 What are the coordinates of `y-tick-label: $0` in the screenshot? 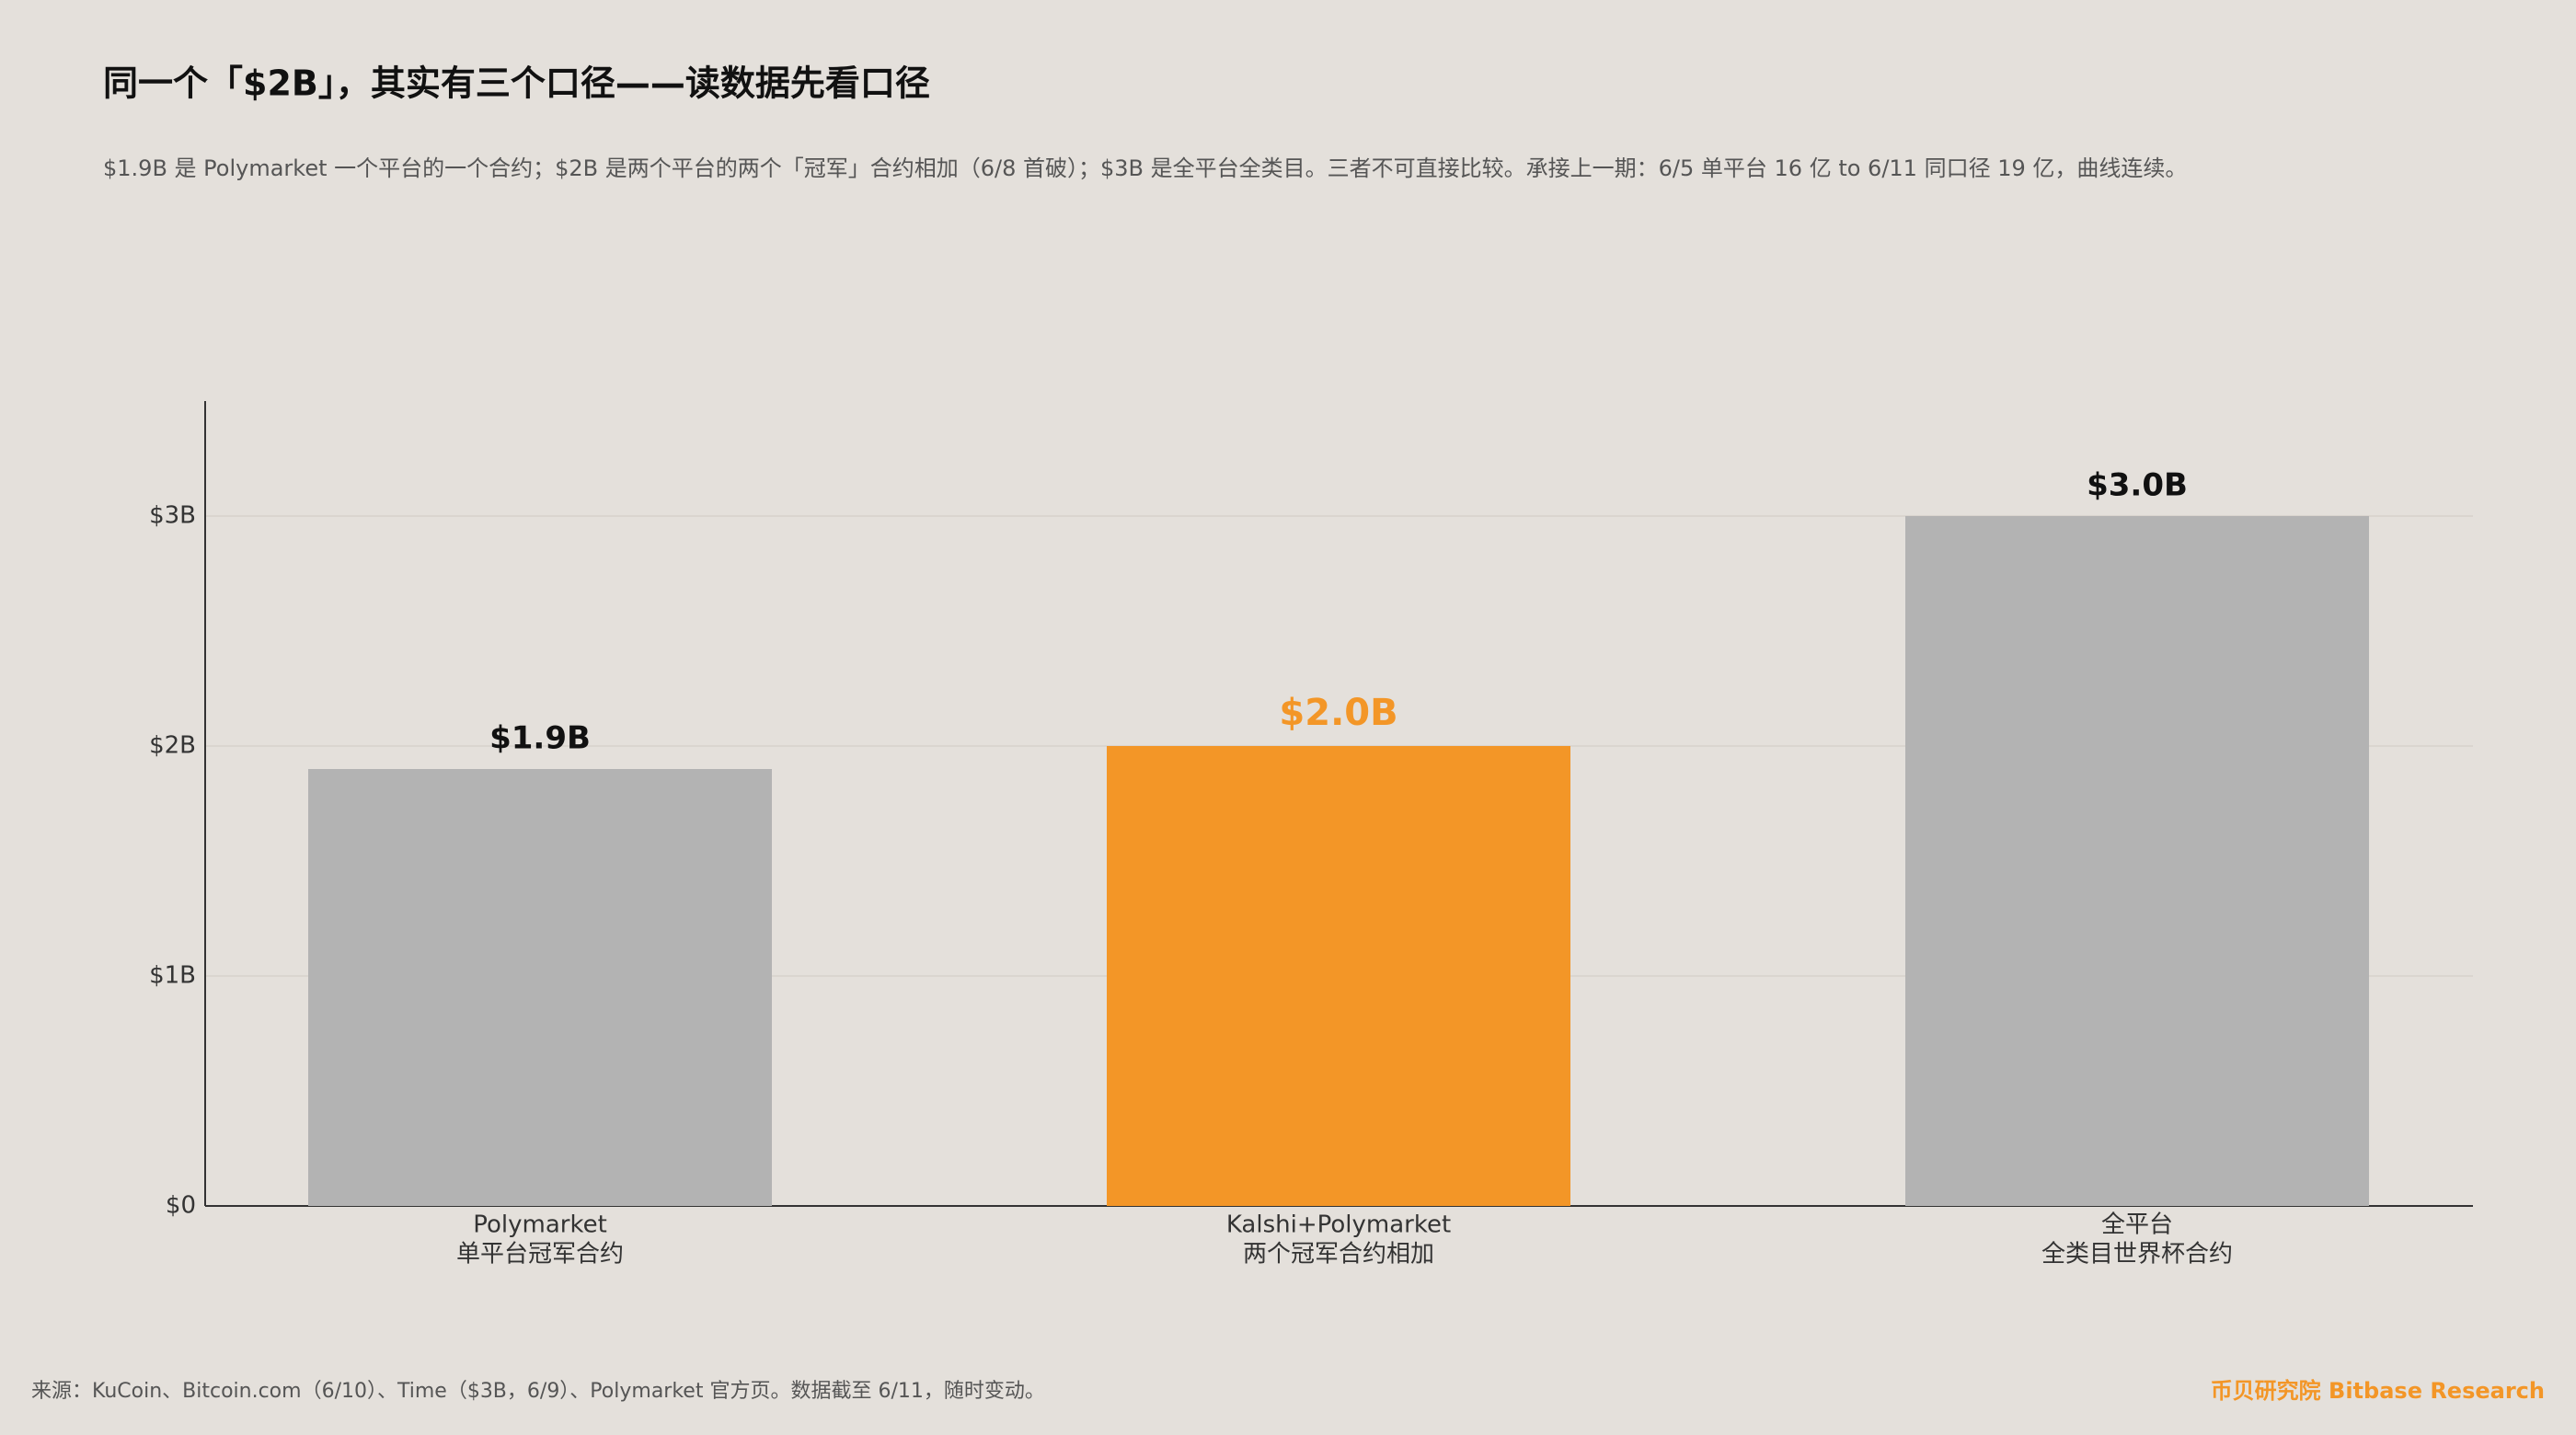 It's located at (181, 1206).